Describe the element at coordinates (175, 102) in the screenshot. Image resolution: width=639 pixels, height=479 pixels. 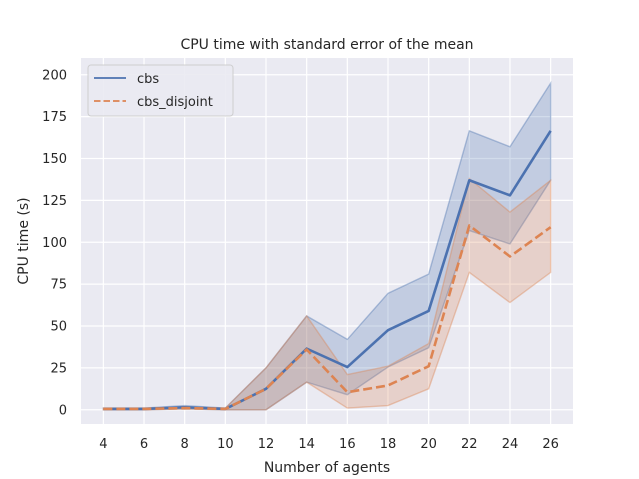
I see `legend-label-cbs-disjoint: cbs_disjoint` at that location.